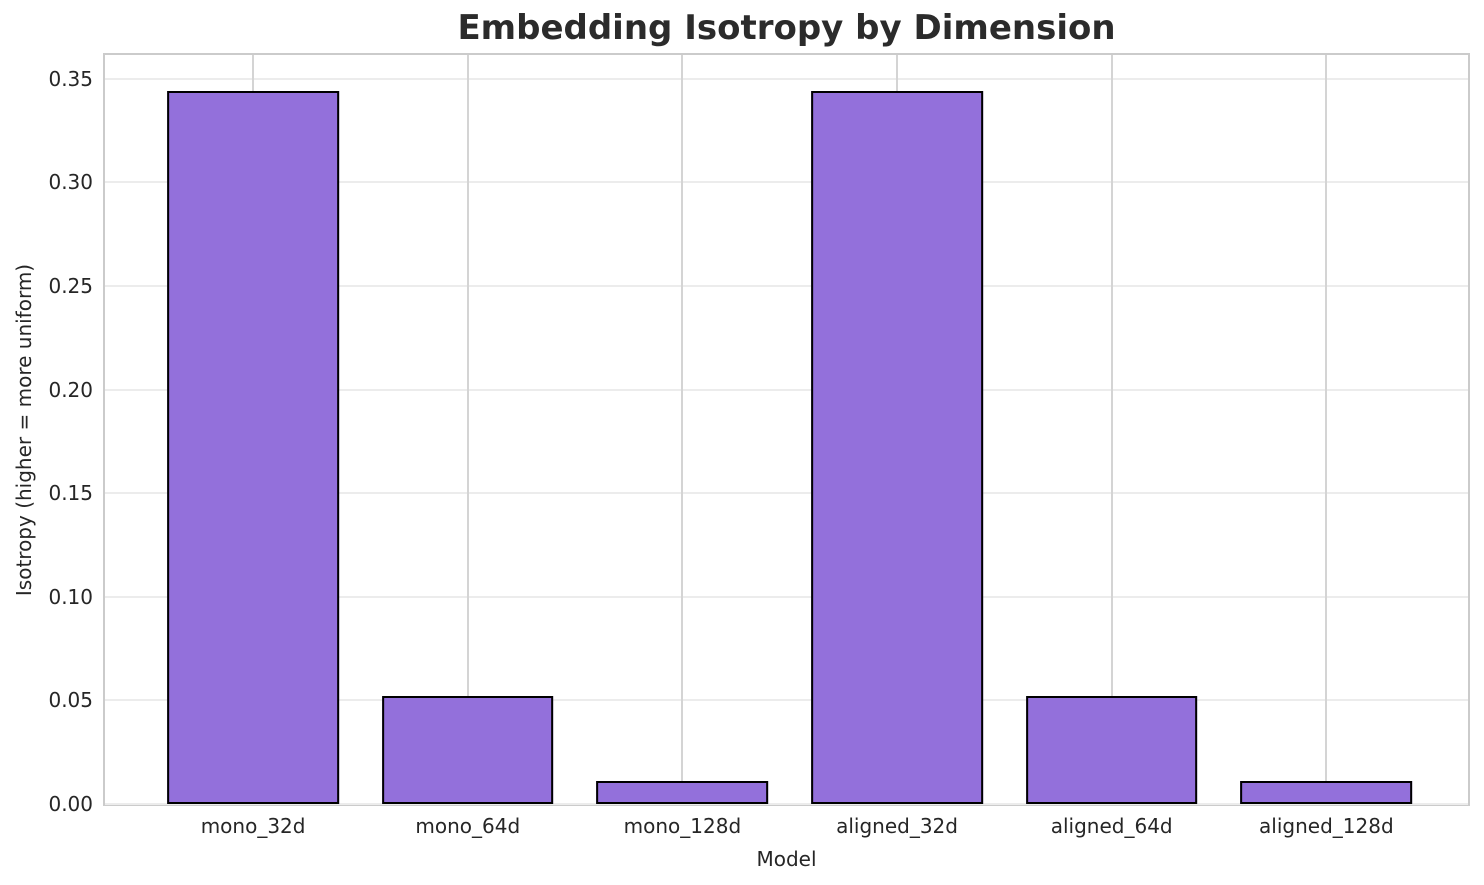 The height and width of the screenshot is (885, 1484). Describe the element at coordinates (70, 804) in the screenshot. I see `y-tick-label: 0.00` at that location.